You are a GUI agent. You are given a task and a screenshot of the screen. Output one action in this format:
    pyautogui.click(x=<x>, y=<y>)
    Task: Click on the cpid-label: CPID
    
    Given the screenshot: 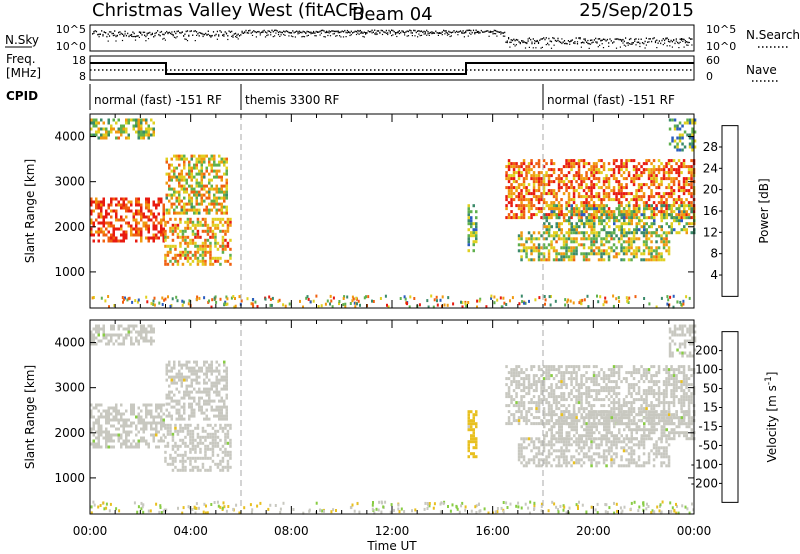 What is the action you would take?
    pyautogui.click(x=22, y=96)
    